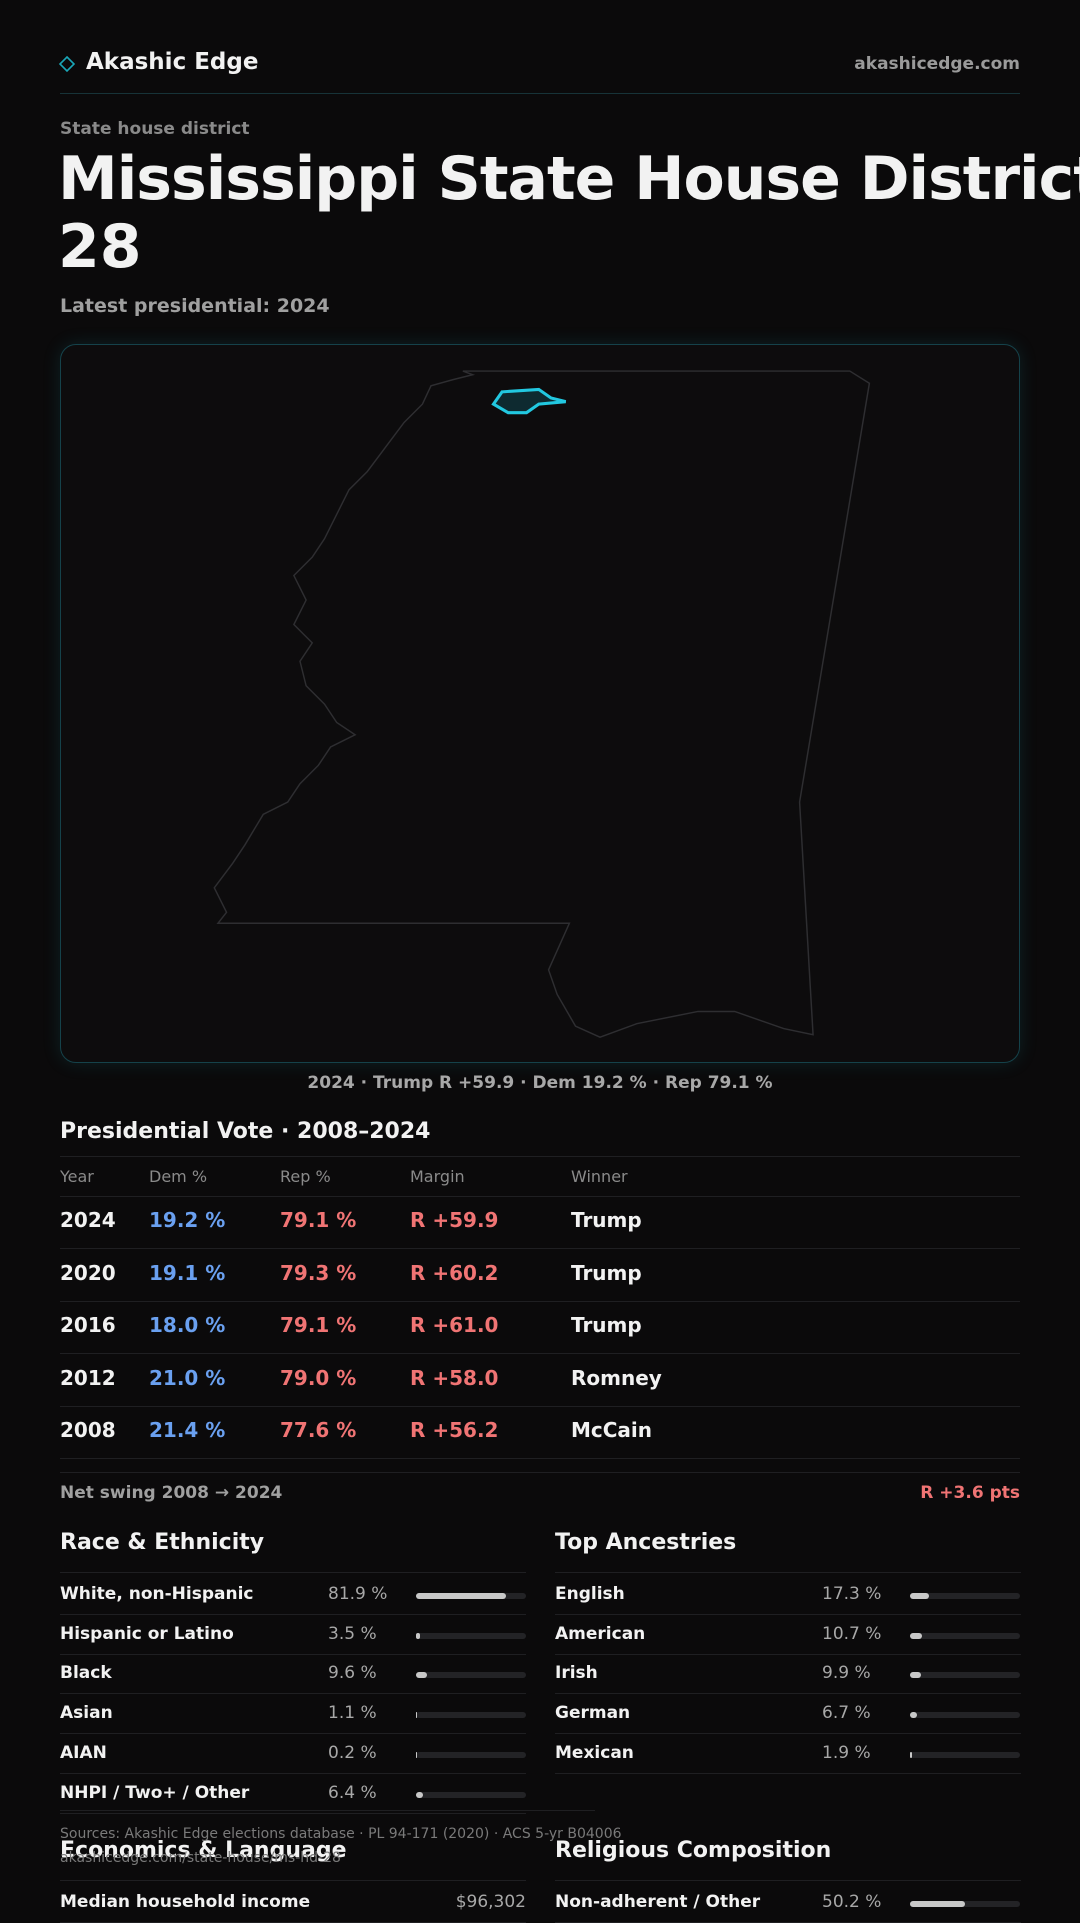  Describe the element at coordinates (318, 1430) in the screenshot. I see `table-cell: 77.6 %` at that location.